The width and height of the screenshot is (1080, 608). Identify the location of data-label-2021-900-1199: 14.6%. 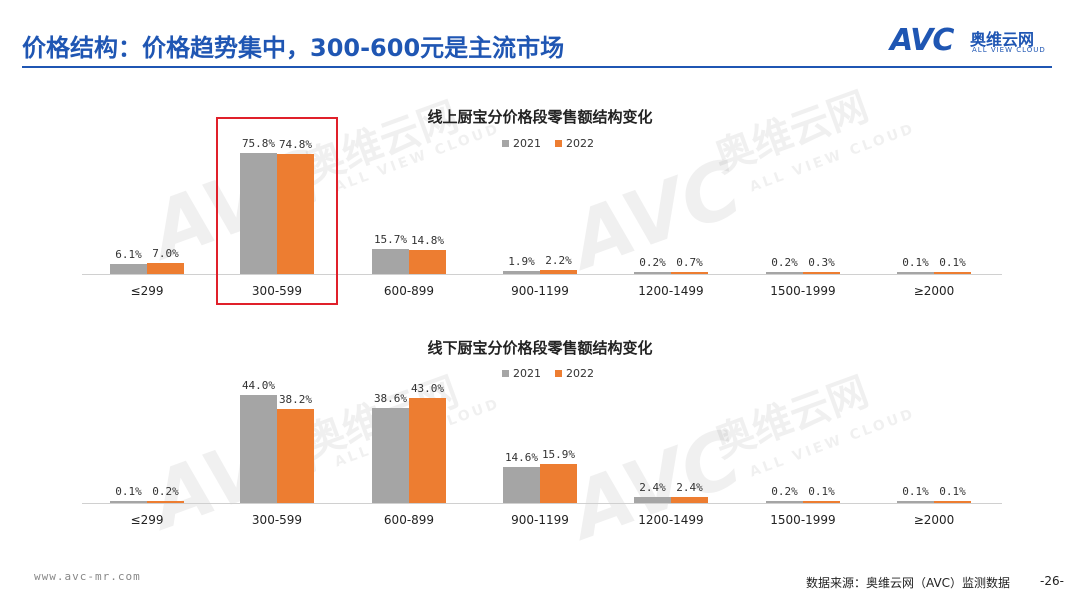
(521, 458).